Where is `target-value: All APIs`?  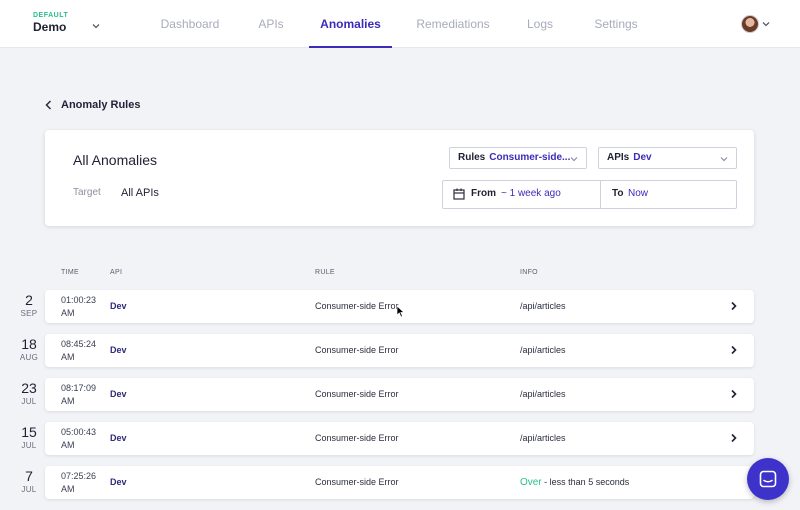
target-value: All APIs is located at coordinates (140, 193).